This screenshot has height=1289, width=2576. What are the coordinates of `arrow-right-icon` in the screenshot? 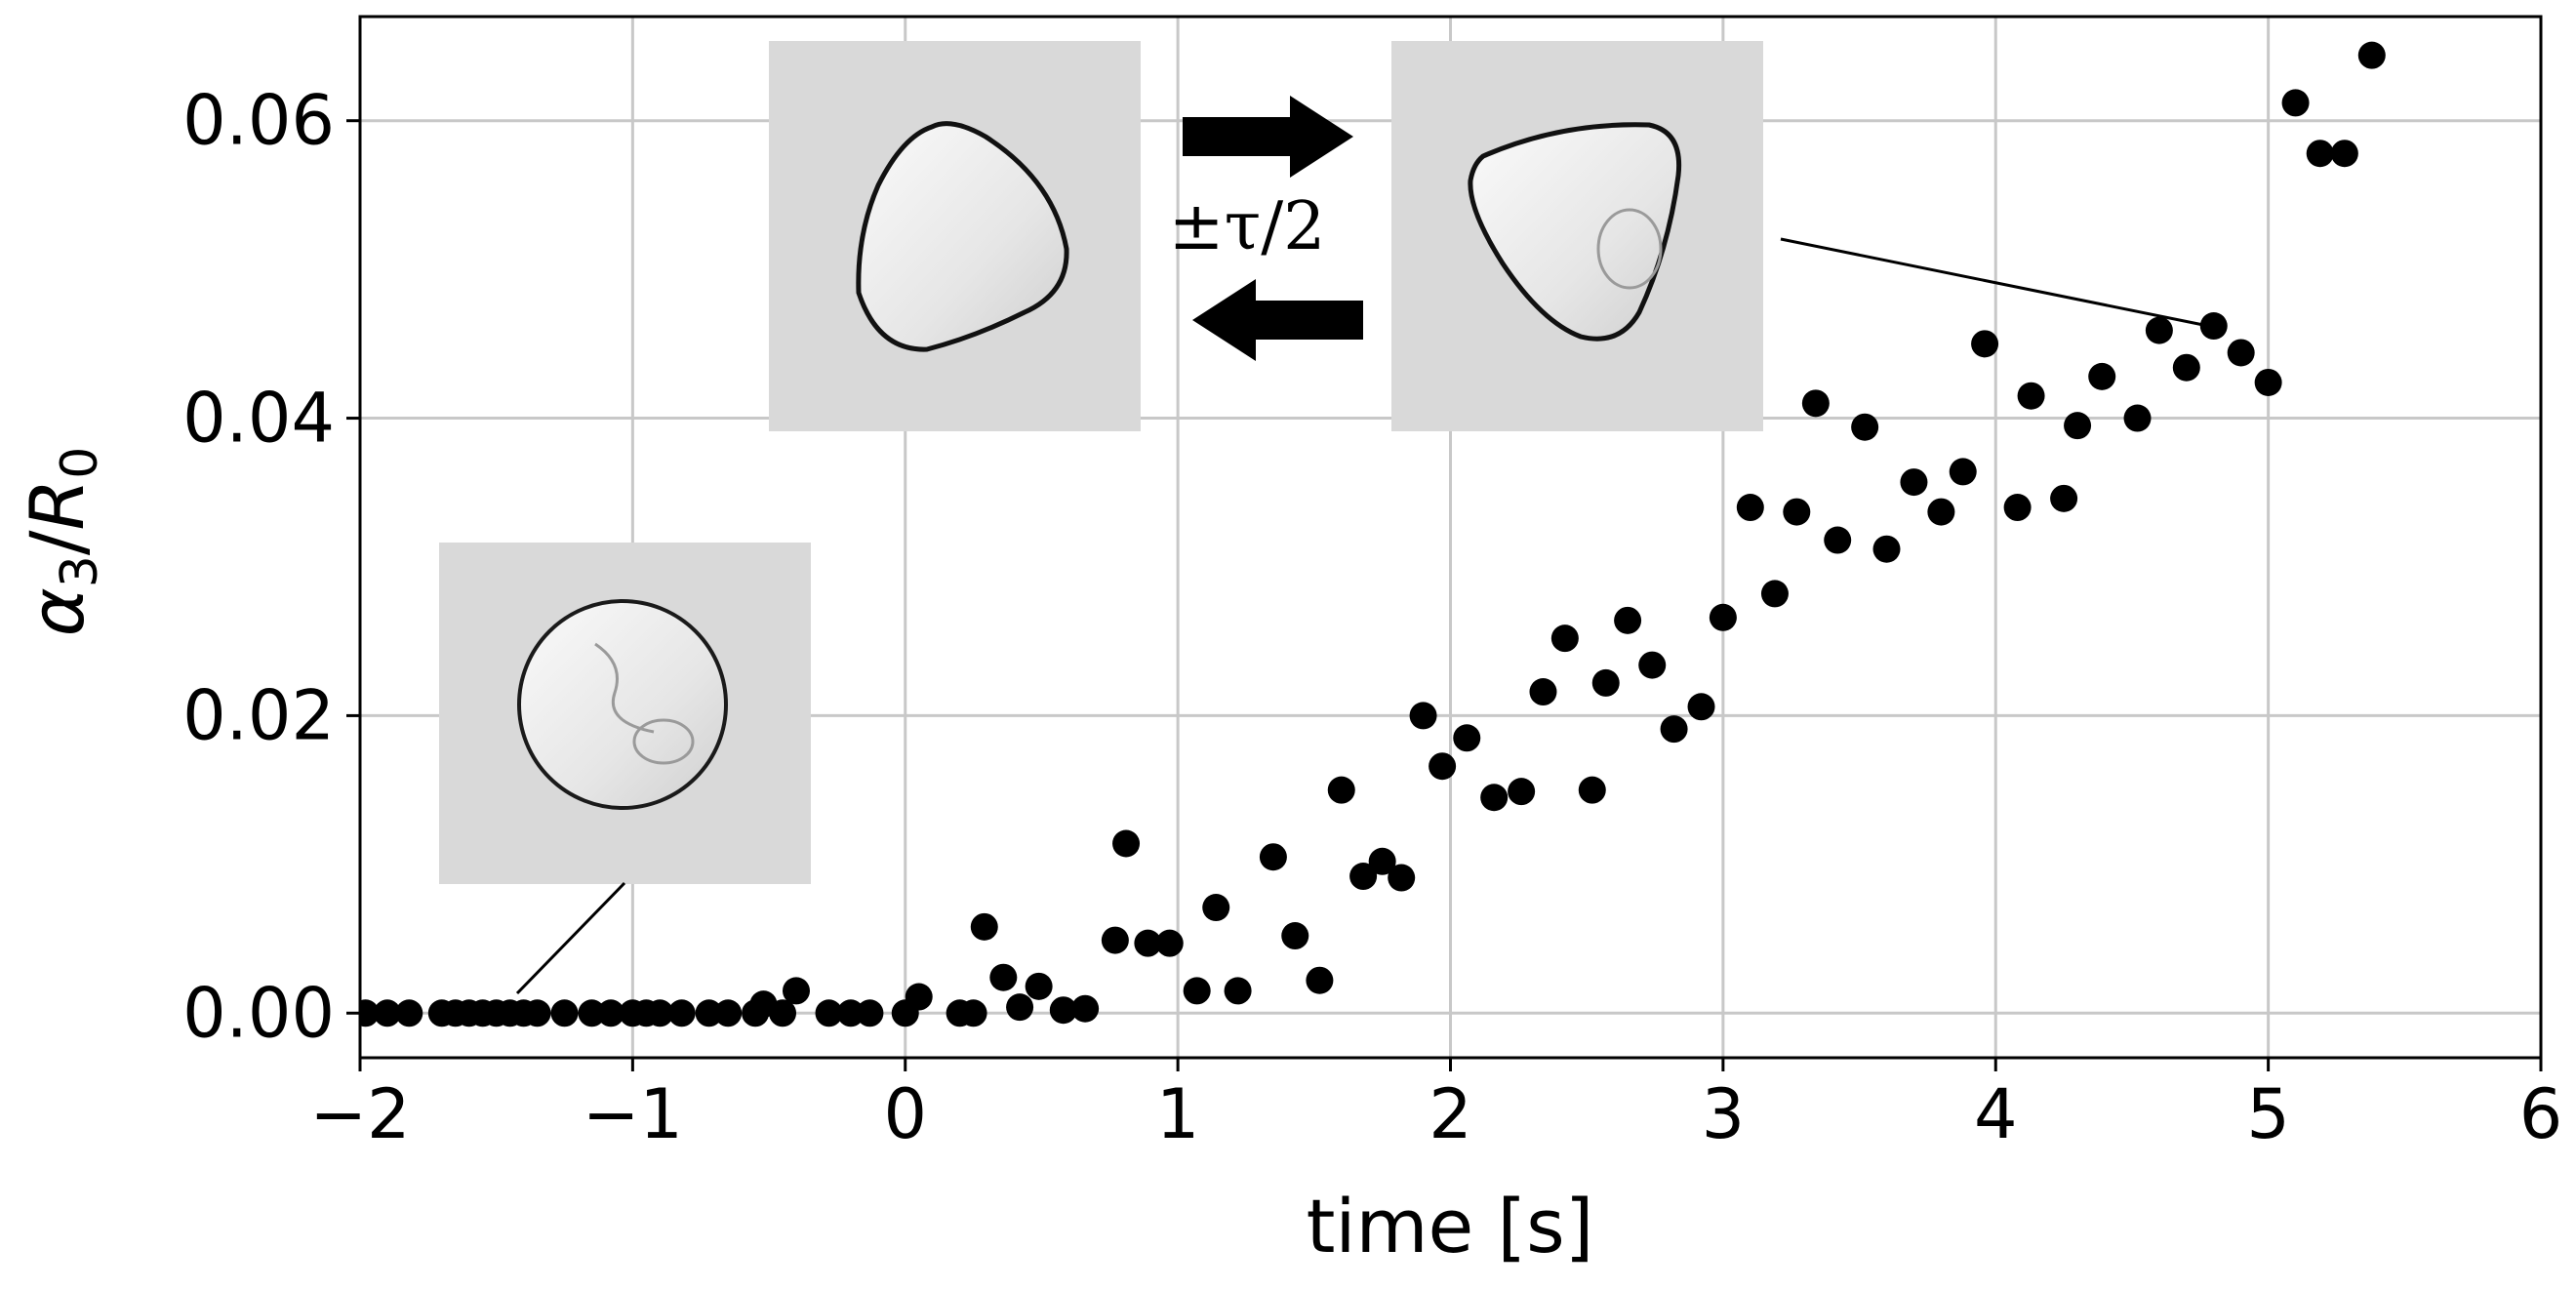 It's located at (1268, 137).